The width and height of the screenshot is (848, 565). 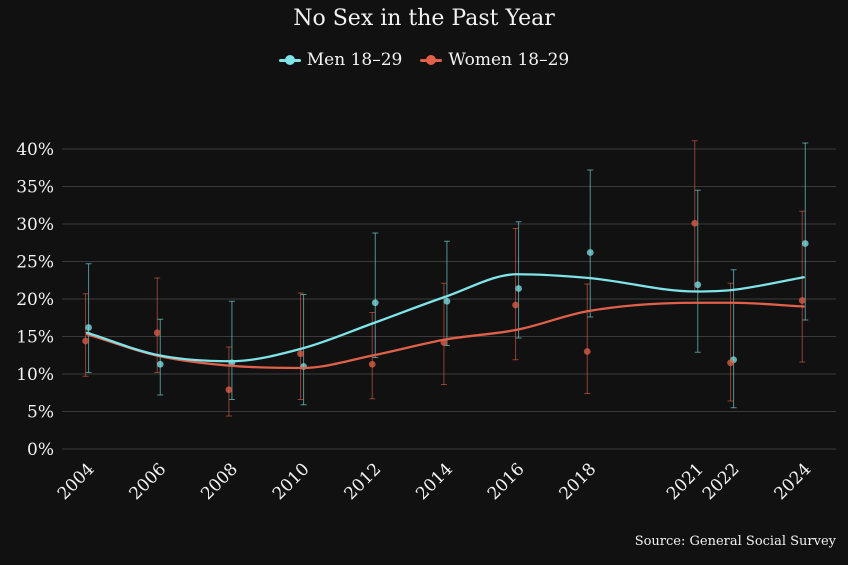 What do you see at coordinates (434, 481) in the screenshot?
I see `x-tick-label: 2014` at bounding box center [434, 481].